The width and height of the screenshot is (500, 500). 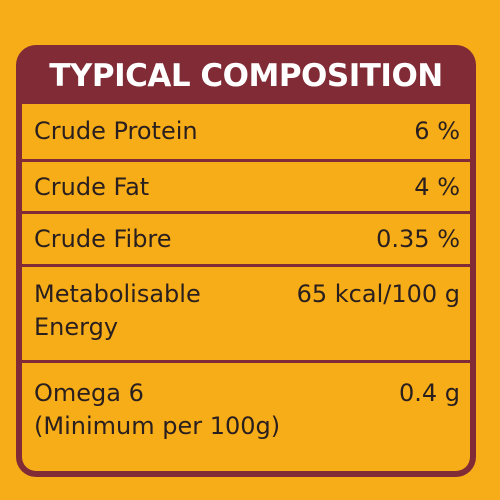 What do you see at coordinates (429, 393) in the screenshot?
I see `row-value: 0.4 g` at bounding box center [429, 393].